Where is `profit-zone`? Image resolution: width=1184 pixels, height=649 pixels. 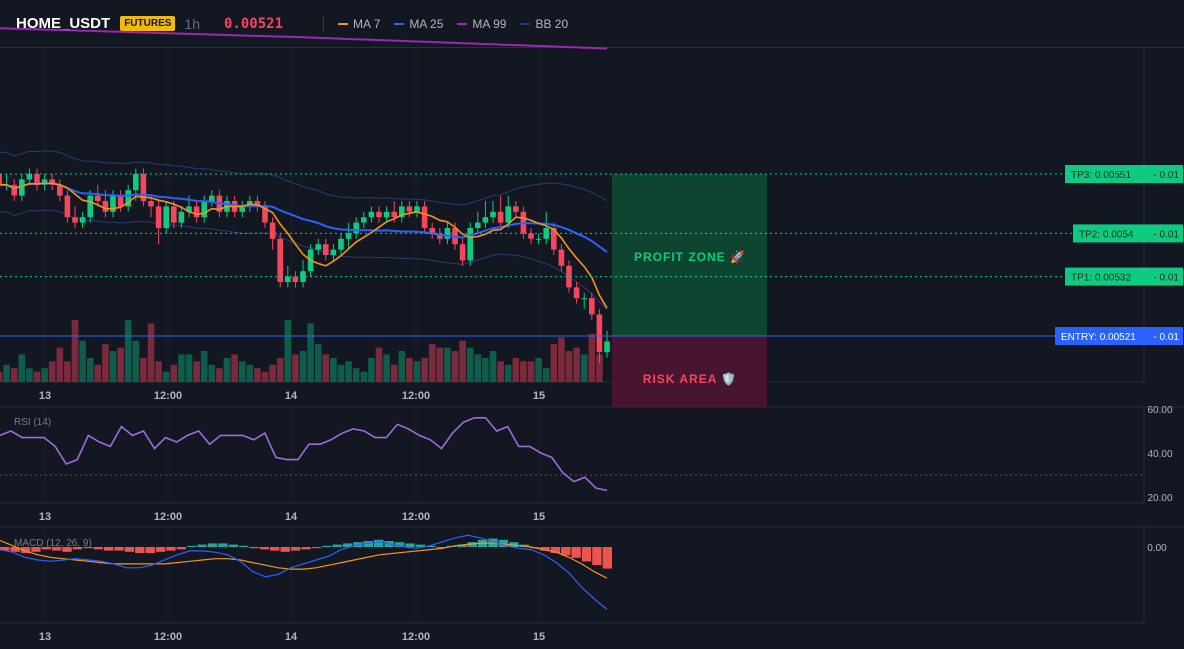
profit-zone is located at coordinates (689, 255).